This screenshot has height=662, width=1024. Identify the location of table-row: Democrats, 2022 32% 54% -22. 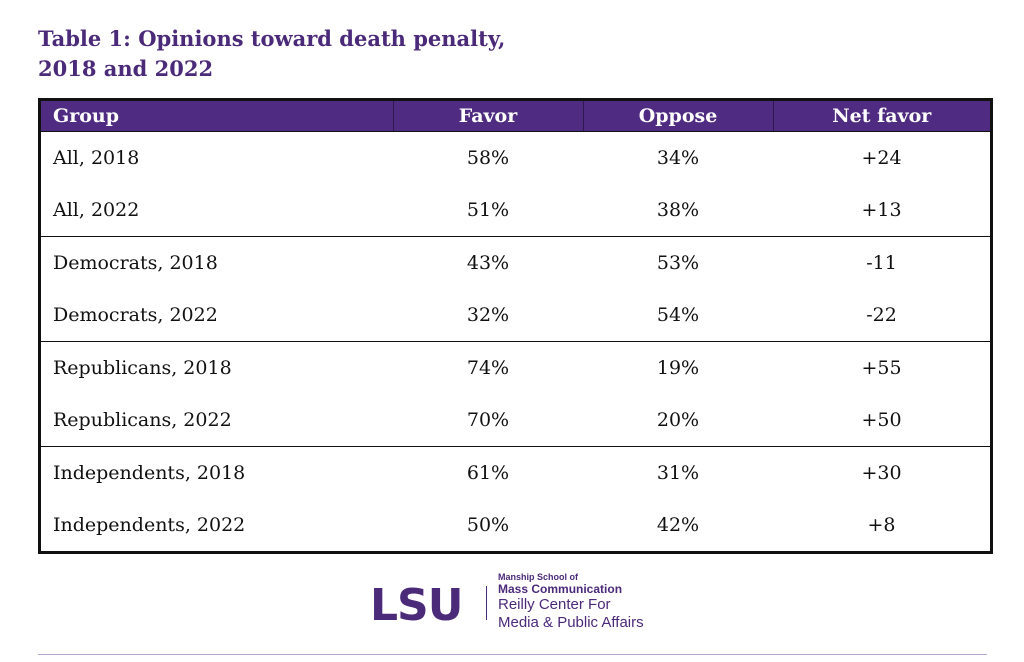
(515, 315).